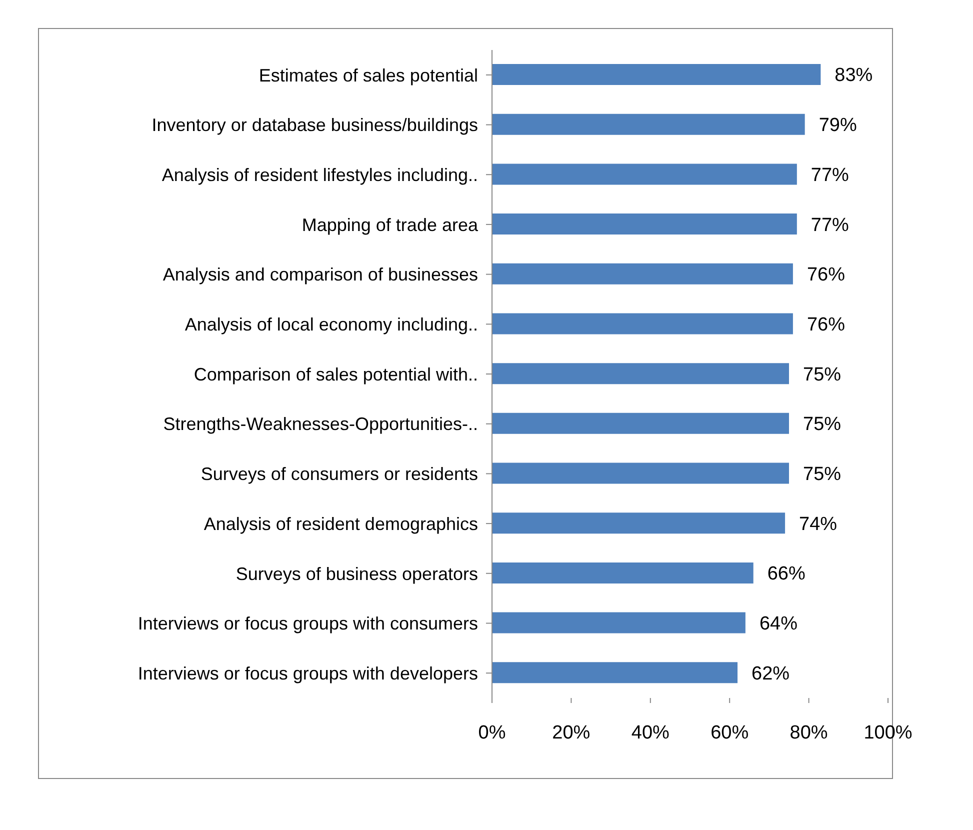 The width and height of the screenshot is (973, 830). Describe the element at coordinates (320, 424) in the screenshot. I see `y-tick-label: Strengths-Weaknesses-Opportunities-..` at that location.